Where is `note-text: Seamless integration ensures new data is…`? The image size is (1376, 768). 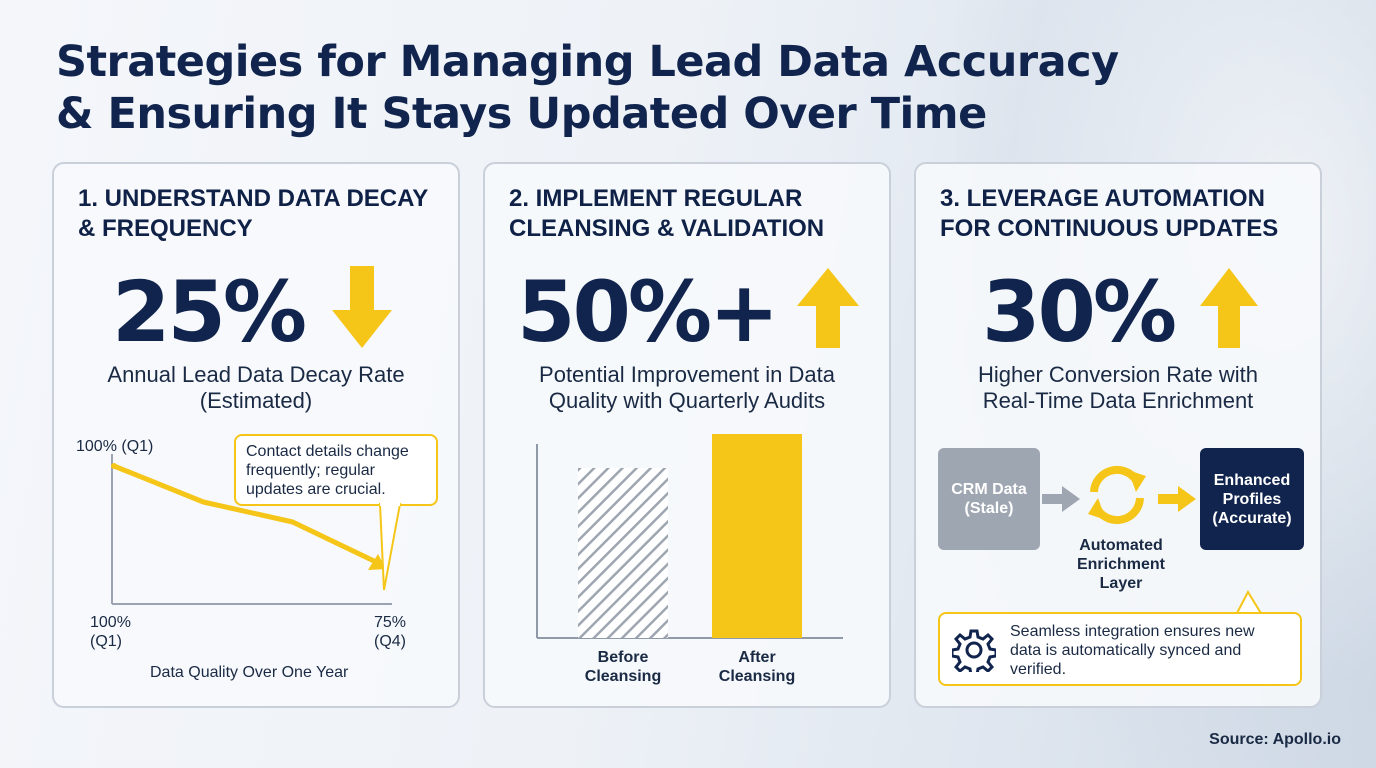
note-text: Seamless integration ensures new data is… is located at coordinates (1150, 650).